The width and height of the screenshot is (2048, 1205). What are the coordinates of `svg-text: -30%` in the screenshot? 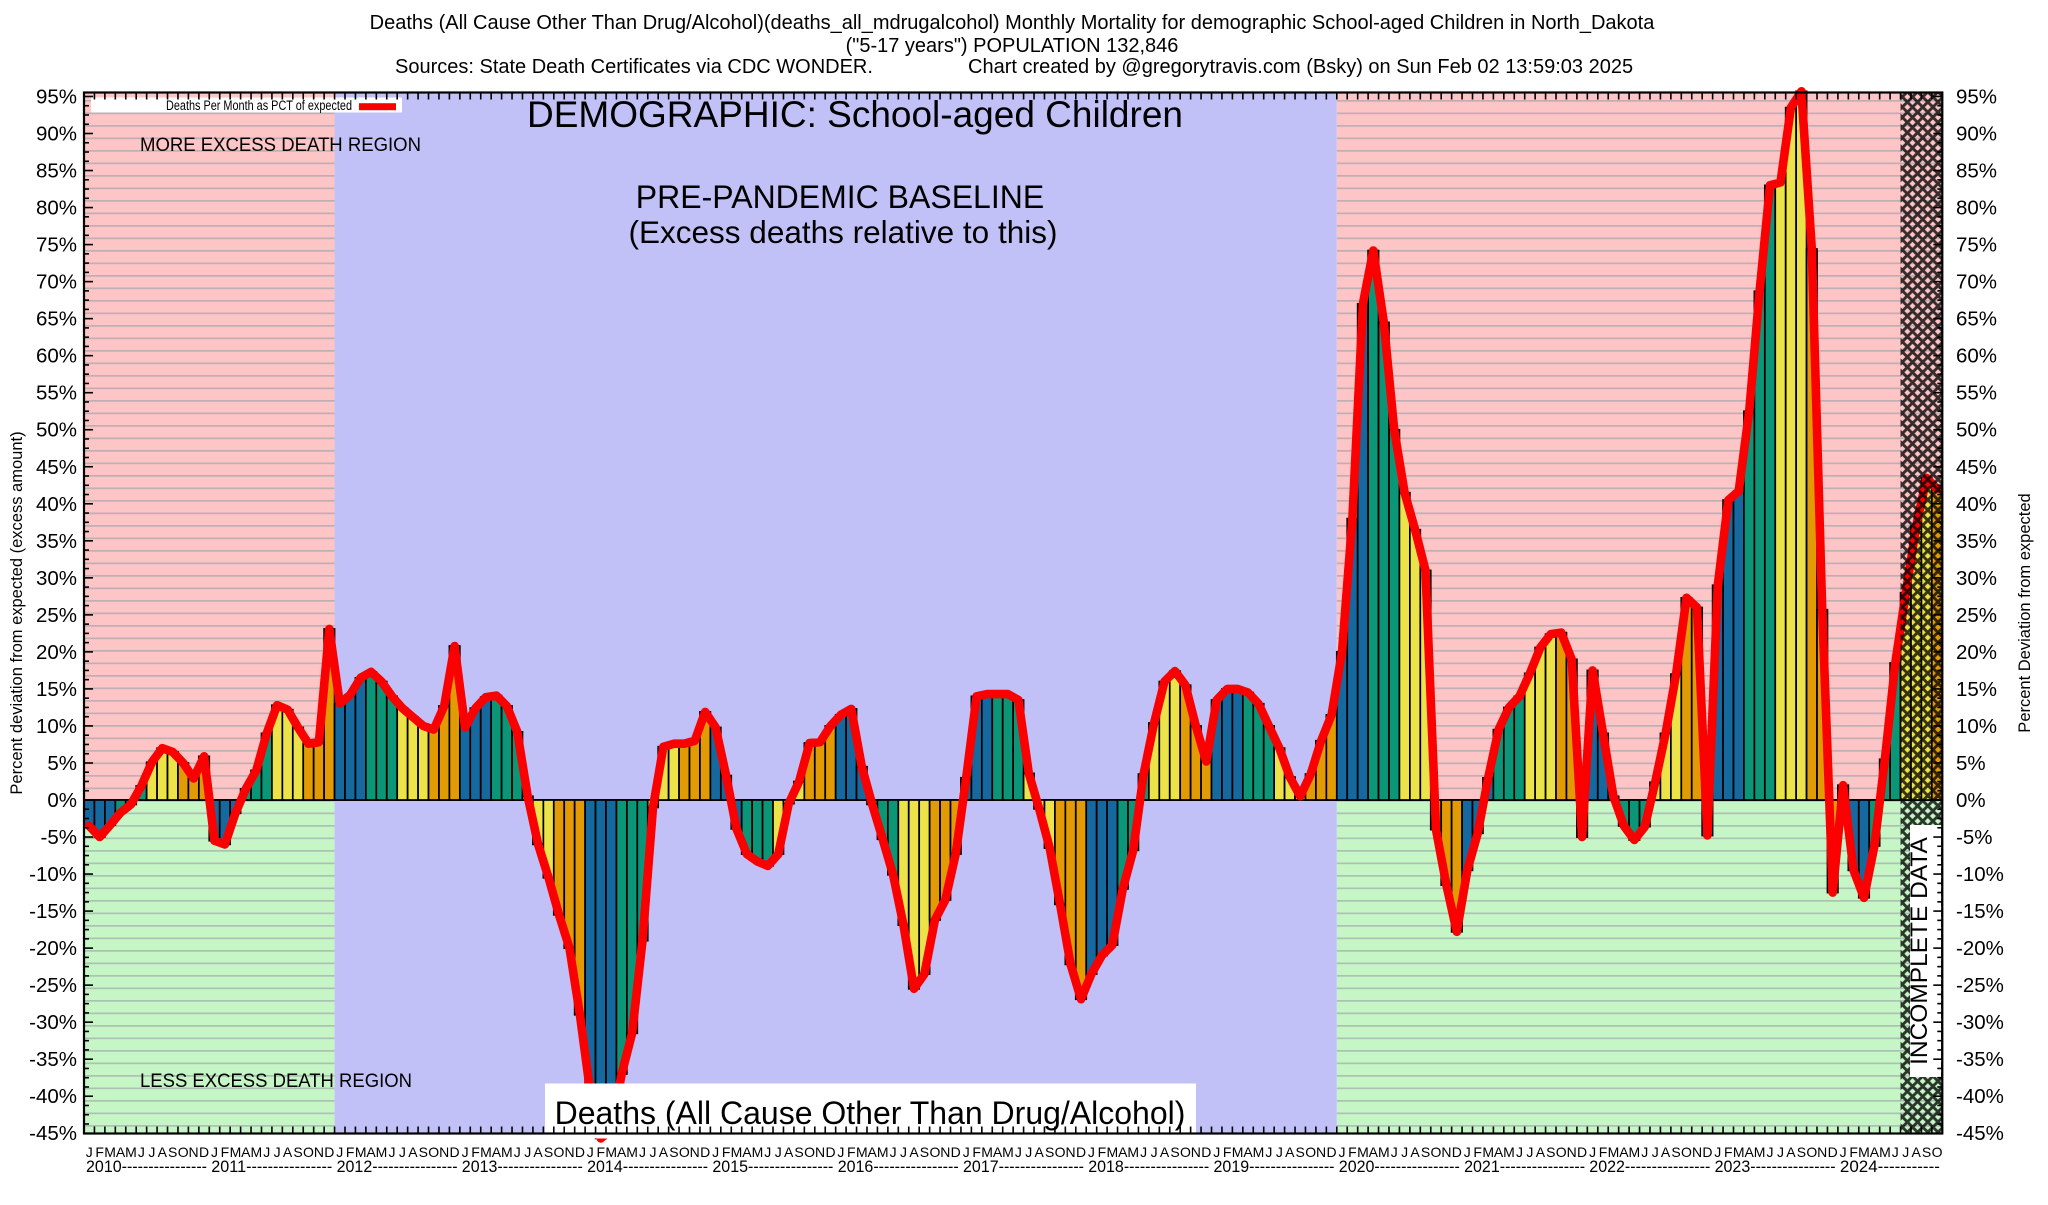 It's located at (1980, 1022).